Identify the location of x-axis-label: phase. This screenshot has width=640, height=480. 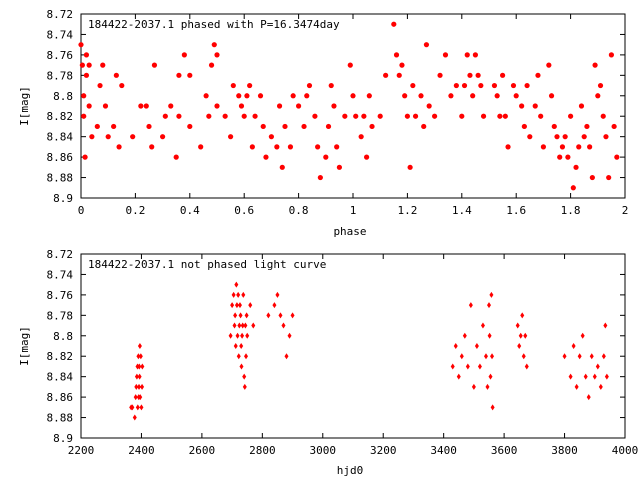
(349, 231).